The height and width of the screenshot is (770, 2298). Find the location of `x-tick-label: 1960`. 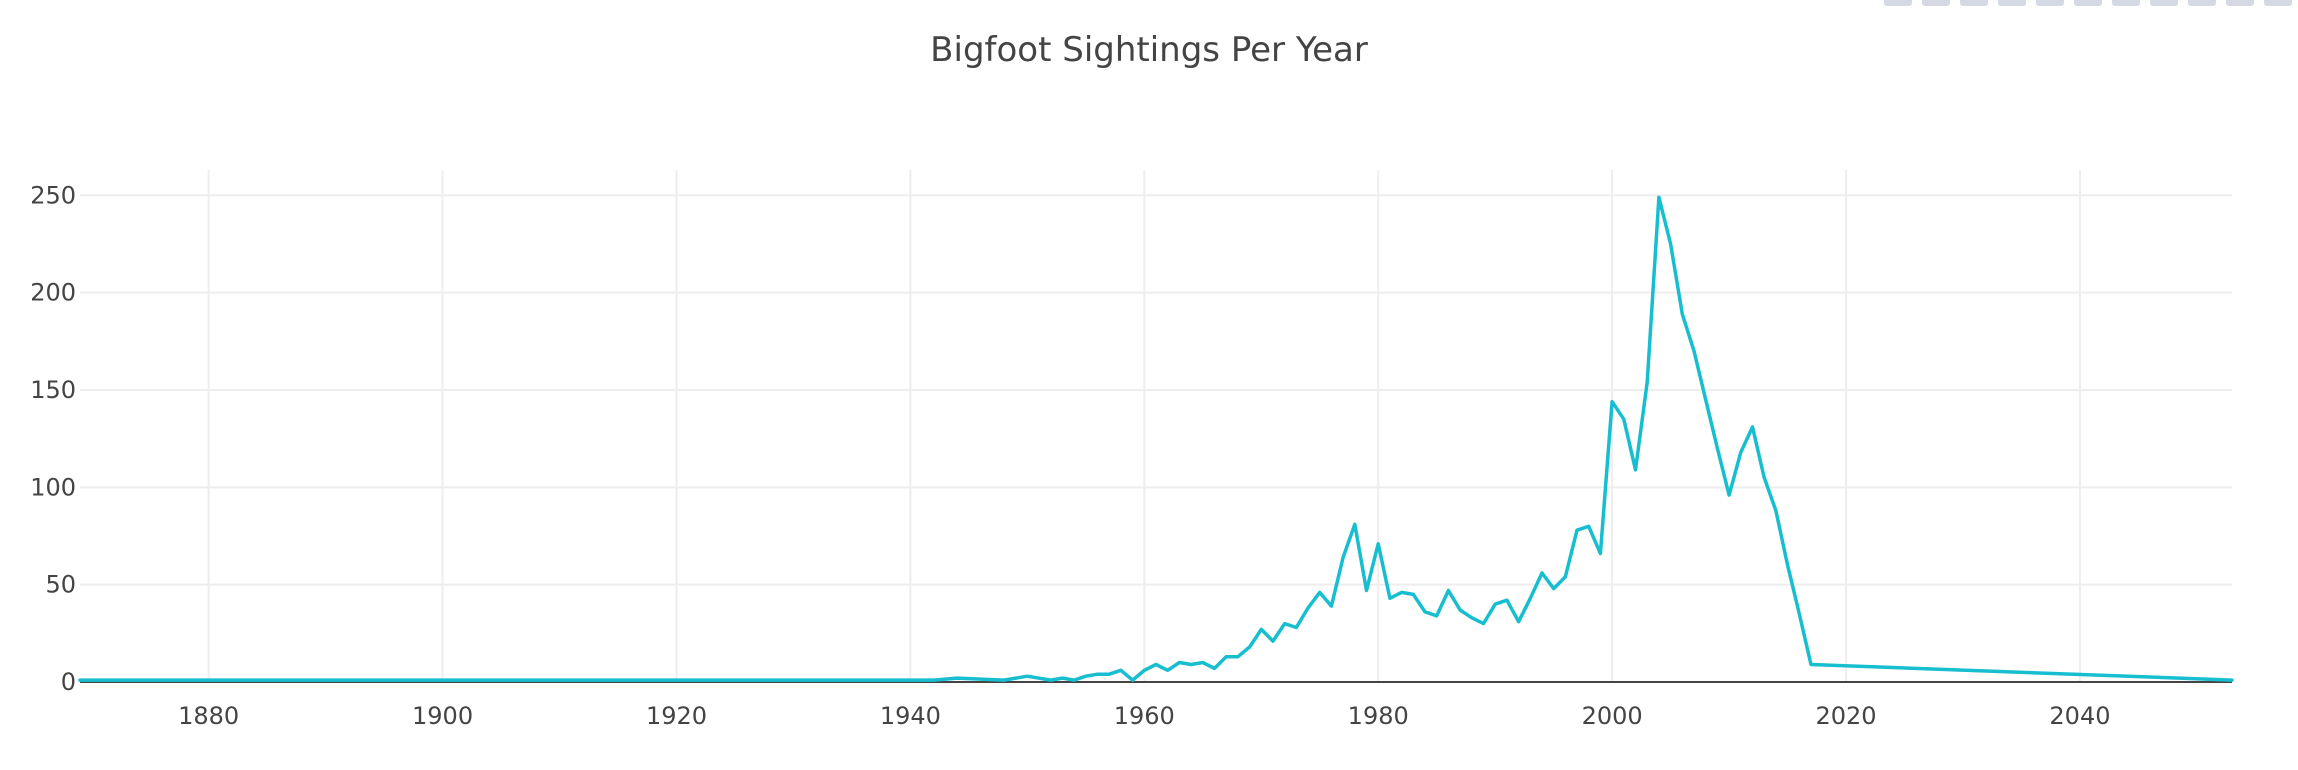

x-tick-label: 1960 is located at coordinates (1144, 716).